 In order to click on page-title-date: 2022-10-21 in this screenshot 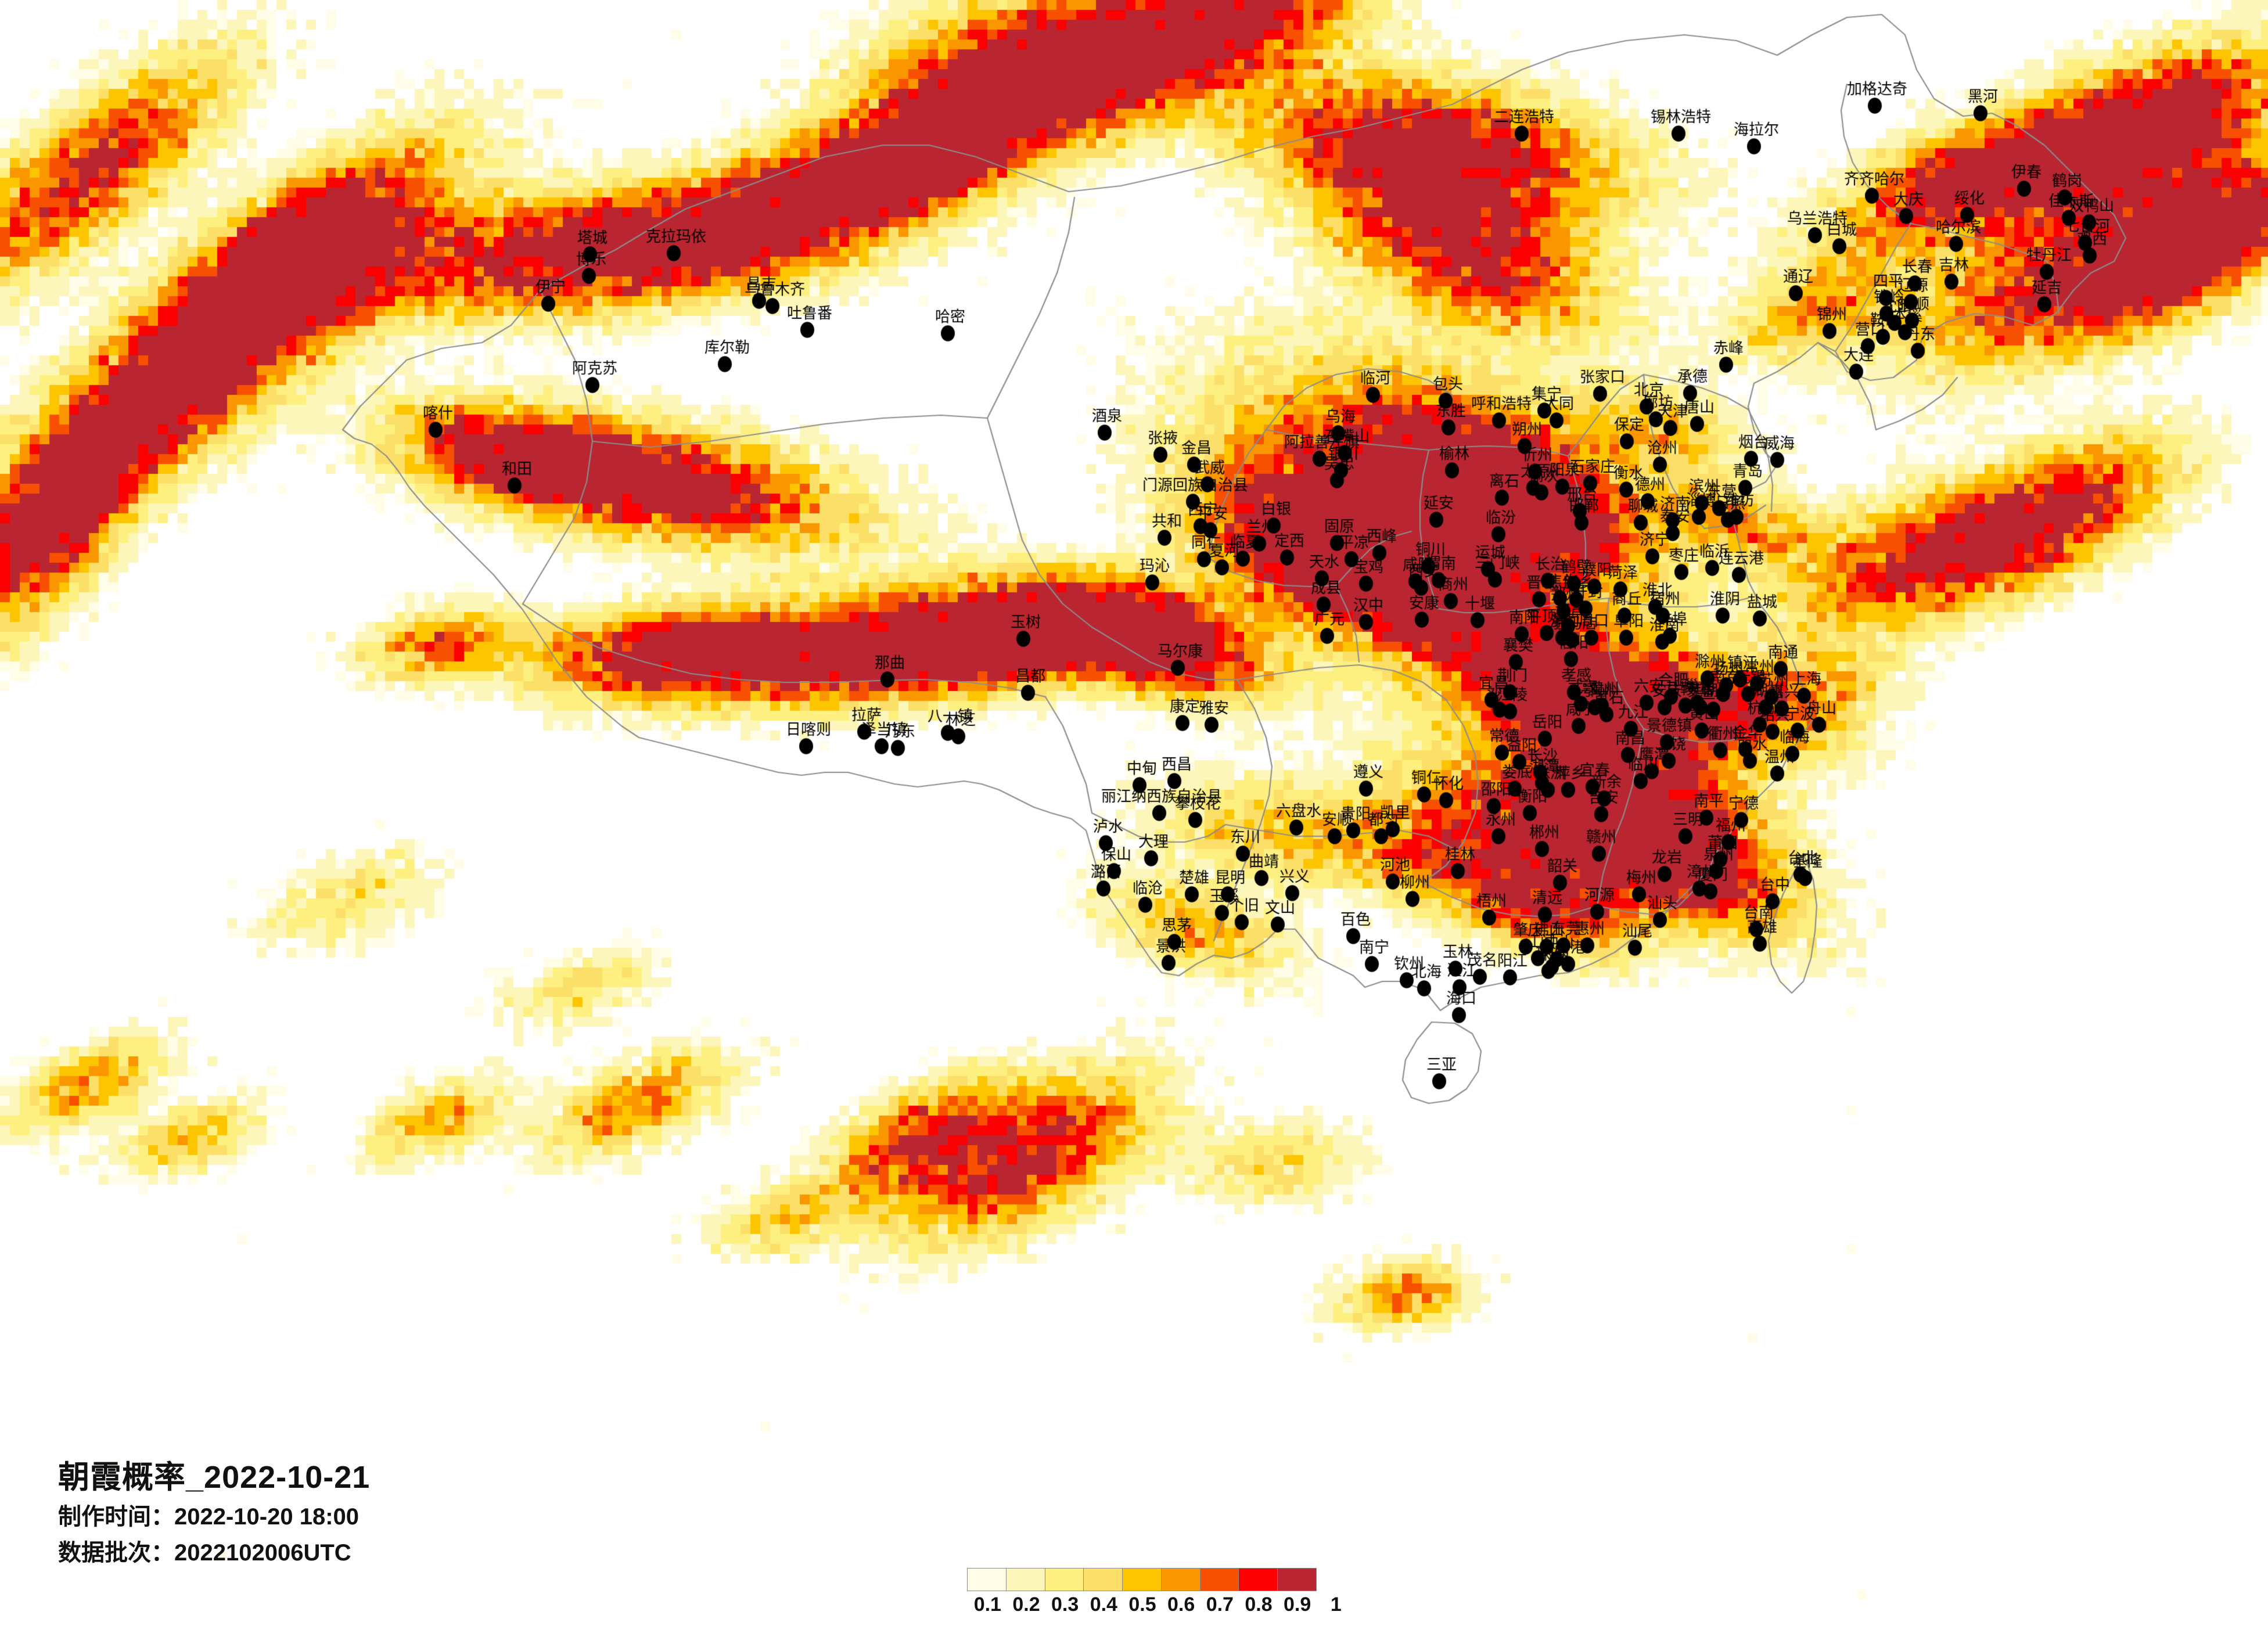, I will do `click(287, 1477)`.